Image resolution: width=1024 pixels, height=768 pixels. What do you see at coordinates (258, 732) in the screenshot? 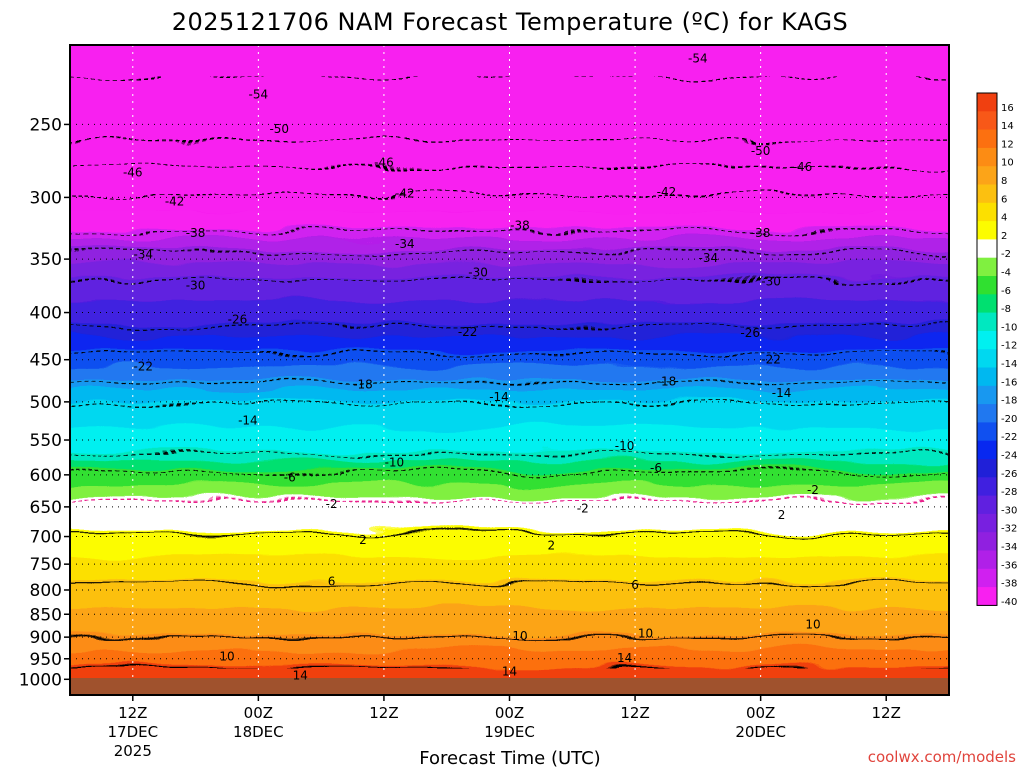
I see `x-tick-label: 18DEC` at bounding box center [258, 732].